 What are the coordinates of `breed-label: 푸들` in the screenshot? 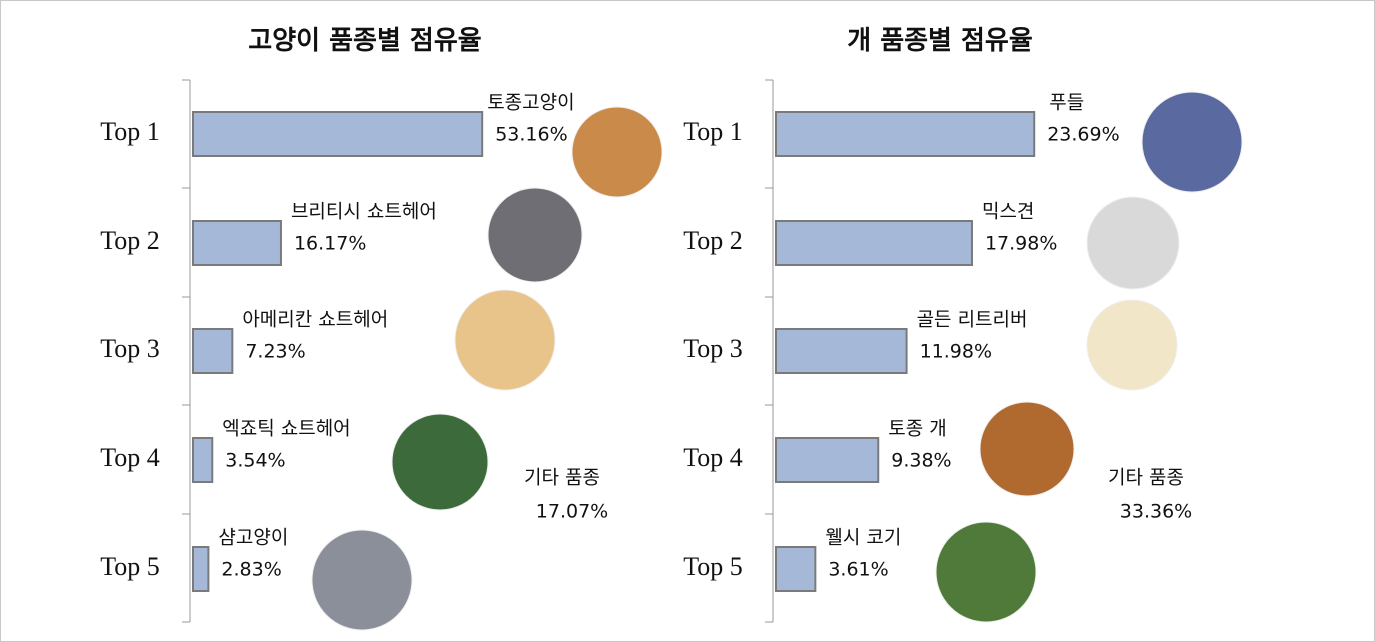 It's located at (1066, 103).